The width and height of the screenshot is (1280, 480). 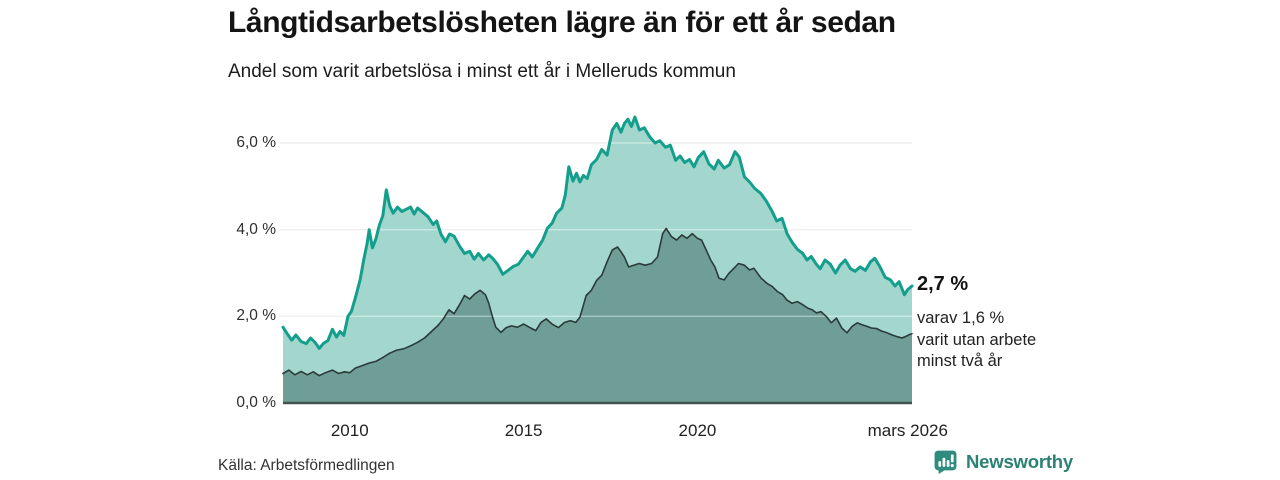 What do you see at coordinates (523, 430) in the screenshot?
I see `x-tick-label: 2015` at bounding box center [523, 430].